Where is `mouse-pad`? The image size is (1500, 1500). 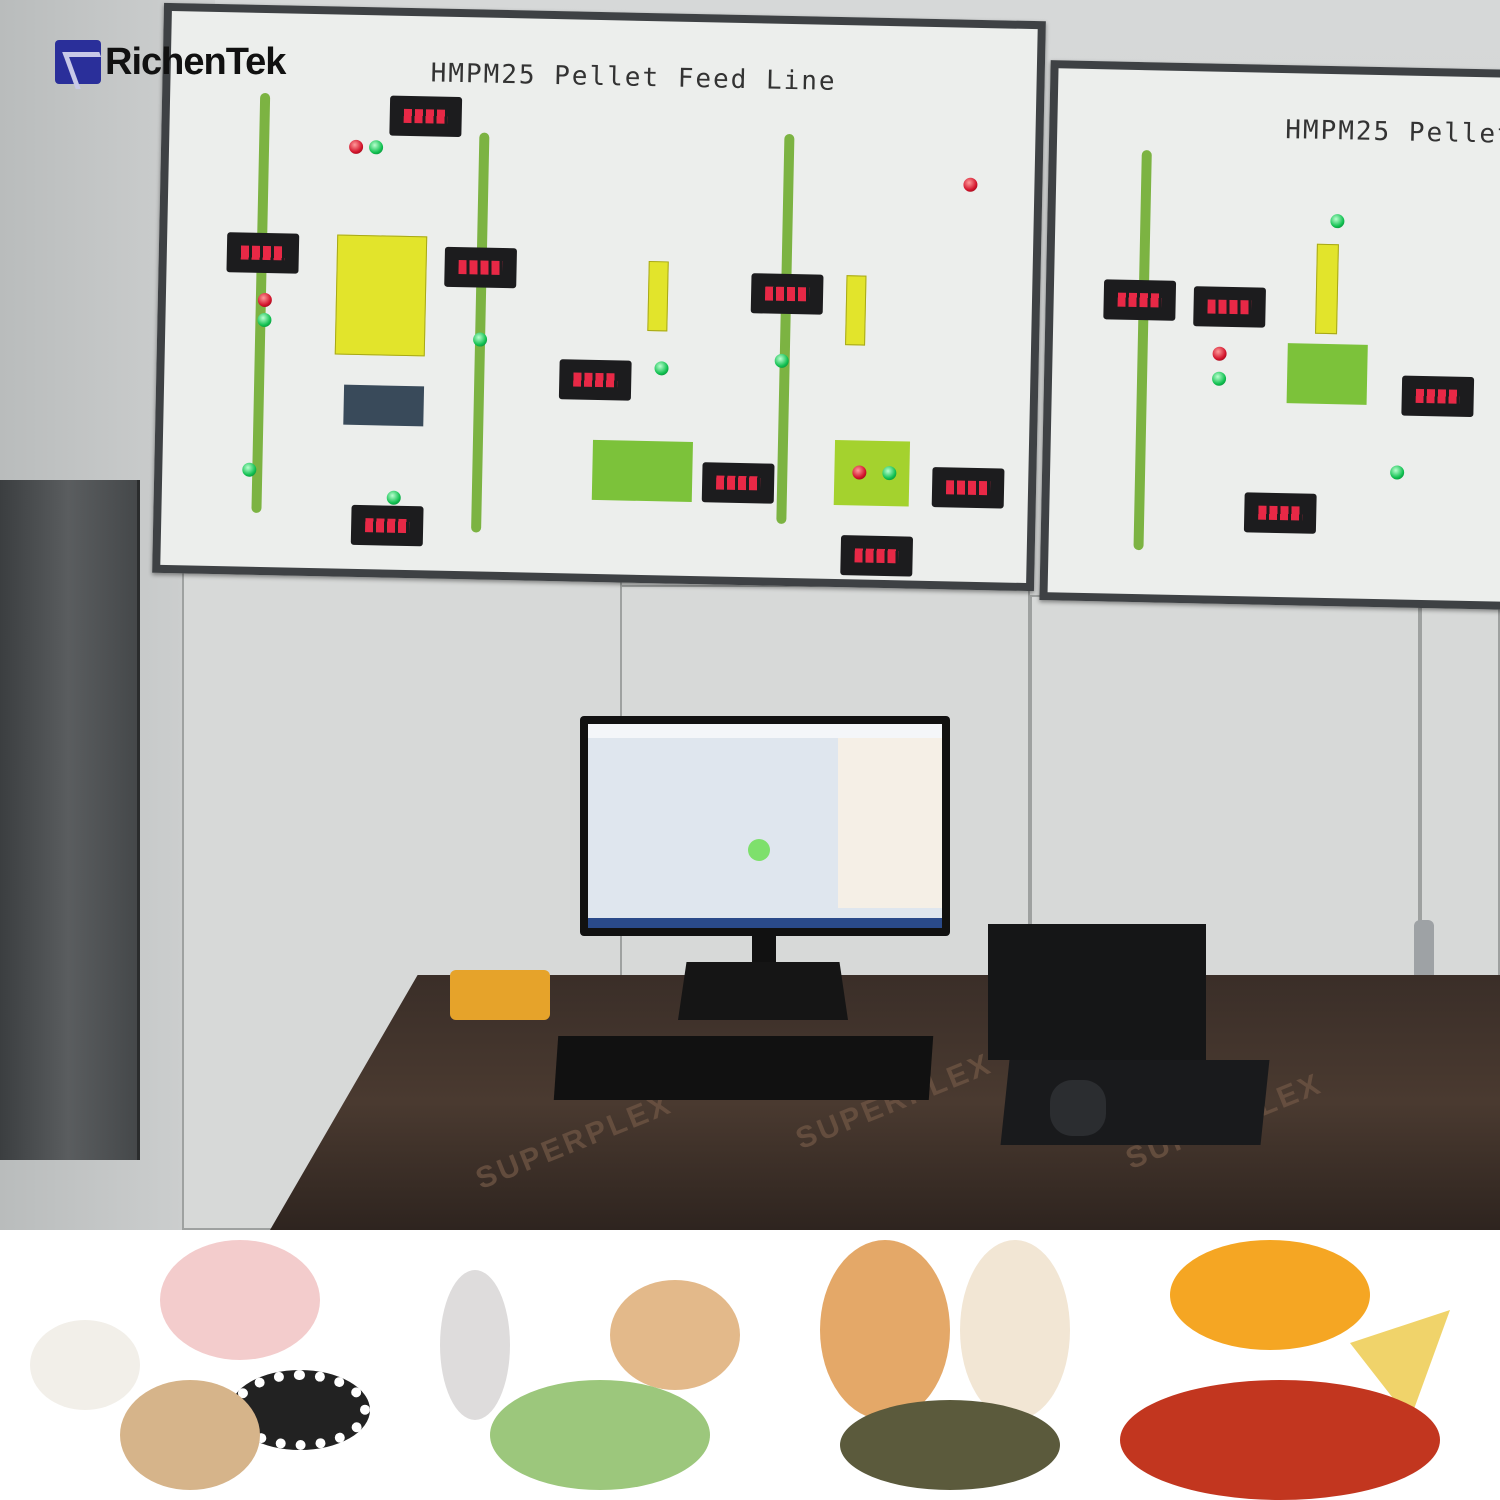 mouse-pad is located at coordinates (1135, 1102).